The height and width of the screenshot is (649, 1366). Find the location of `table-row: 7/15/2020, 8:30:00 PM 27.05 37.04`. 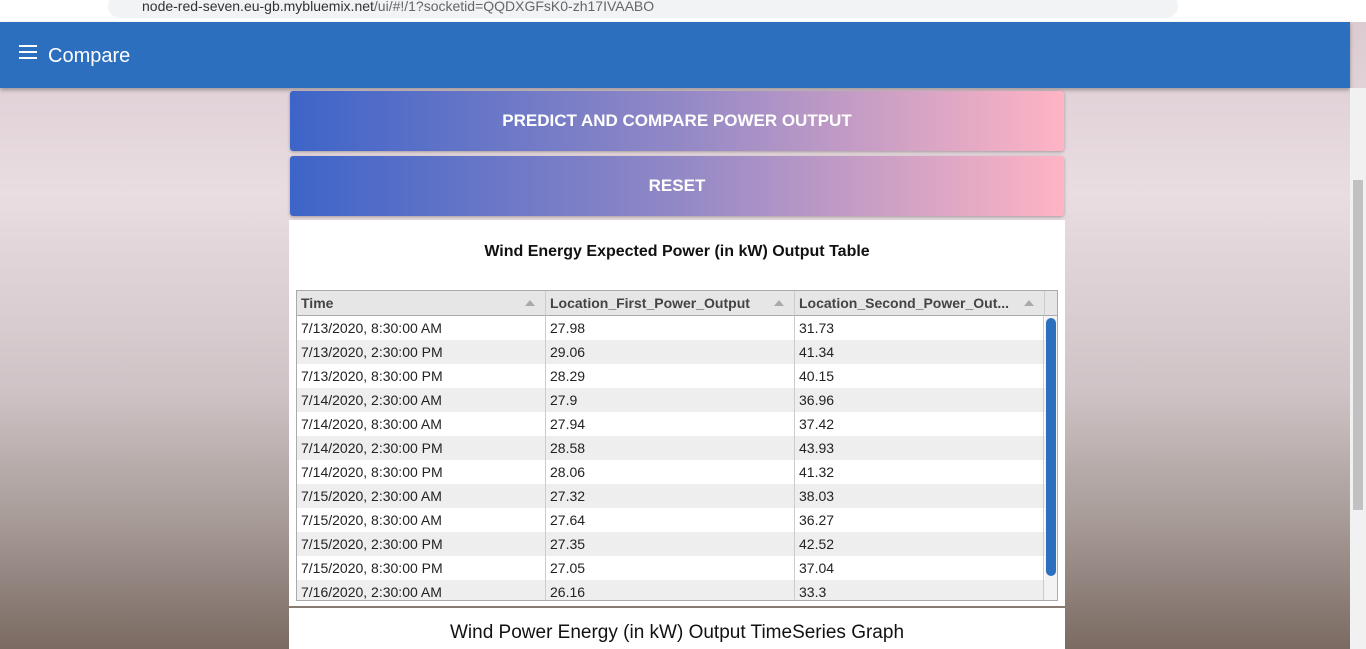

table-row: 7/15/2020, 8:30:00 PM 27.05 37.04 is located at coordinates (671, 568).